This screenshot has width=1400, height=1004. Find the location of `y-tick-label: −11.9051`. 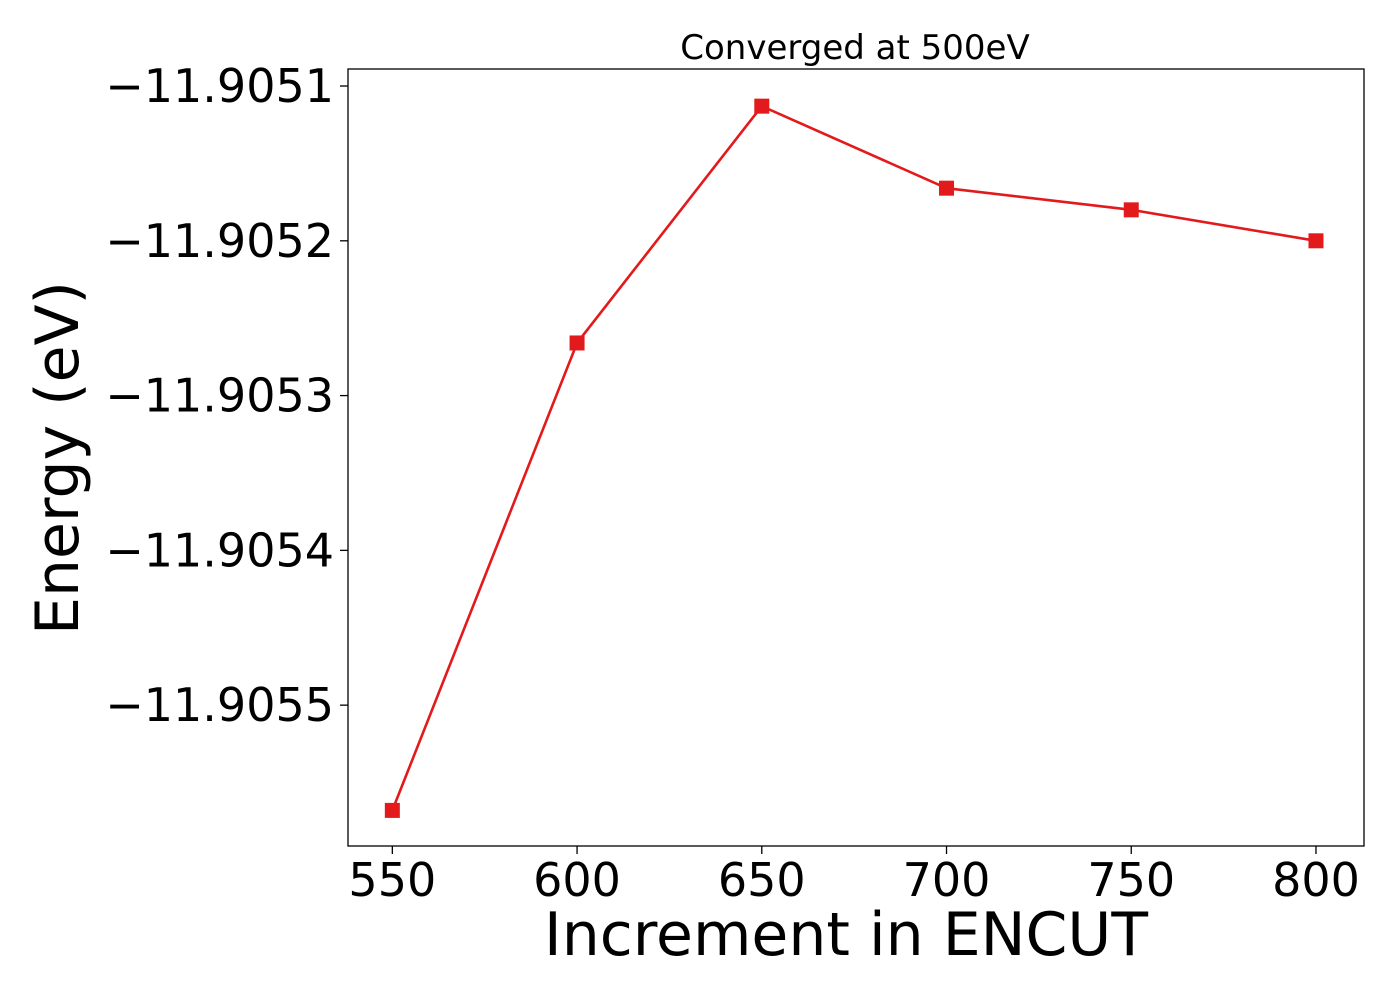

y-tick-label: −11.9051 is located at coordinates (219, 86).